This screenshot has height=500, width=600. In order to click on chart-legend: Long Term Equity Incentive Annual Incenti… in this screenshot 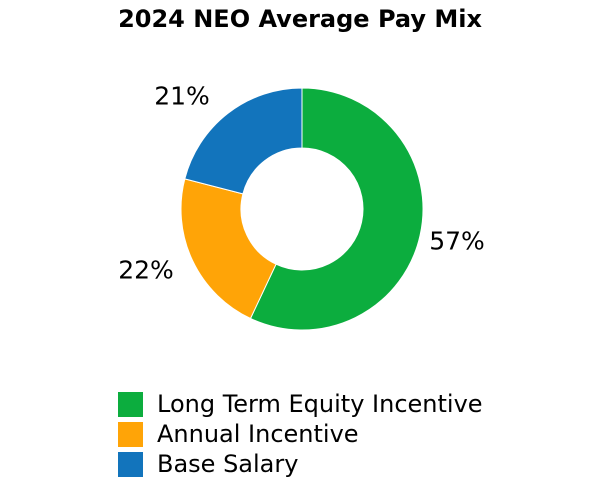, I will do `click(300, 434)`.